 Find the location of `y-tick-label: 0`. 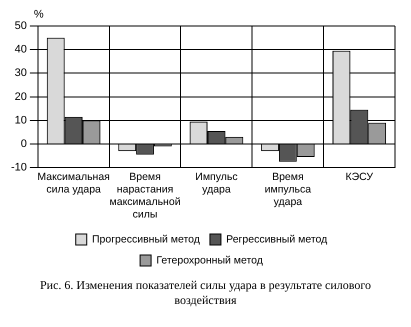

y-tick-label: 0 is located at coordinates (23, 144).